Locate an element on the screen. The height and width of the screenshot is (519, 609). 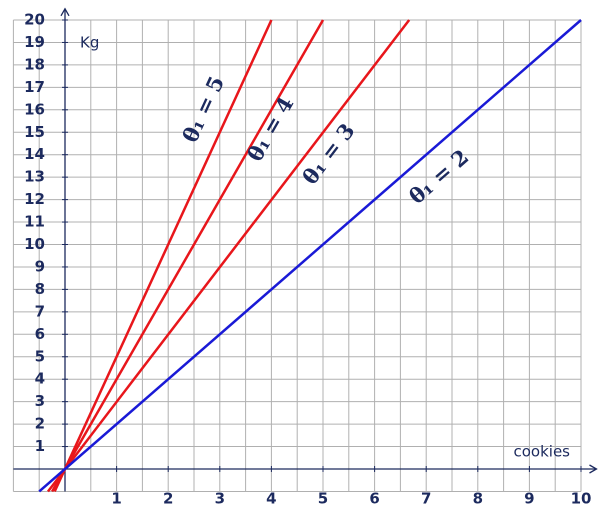
y-tick-label: 7 is located at coordinates (40, 311).